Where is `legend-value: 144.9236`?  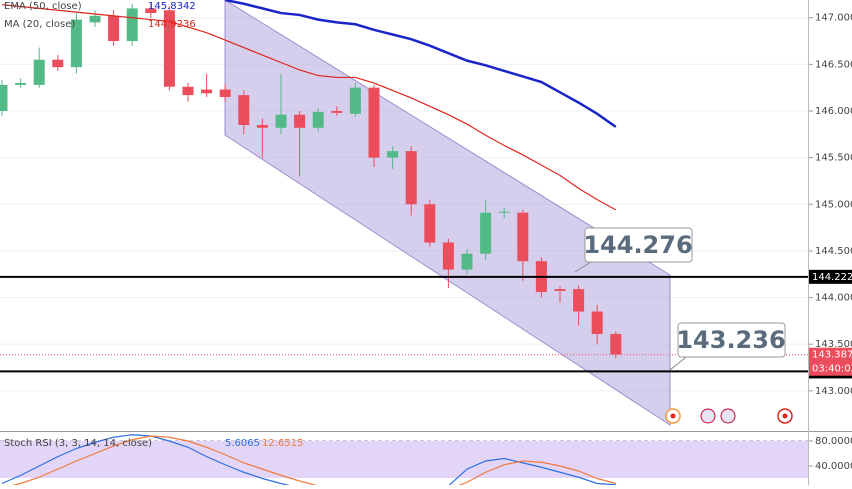 legend-value: 144.9236 is located at coordinates (172, 24).